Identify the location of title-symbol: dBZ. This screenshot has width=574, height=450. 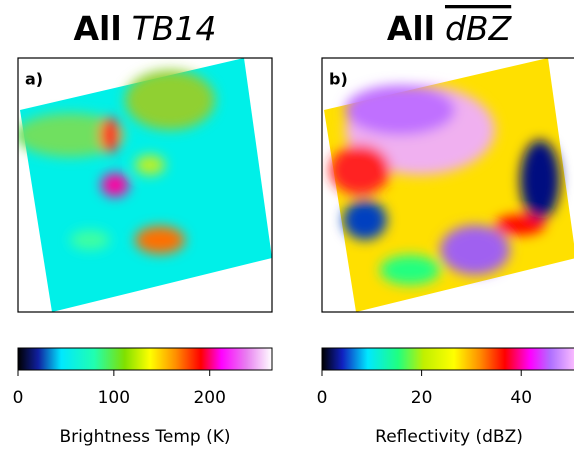
(479, 28).